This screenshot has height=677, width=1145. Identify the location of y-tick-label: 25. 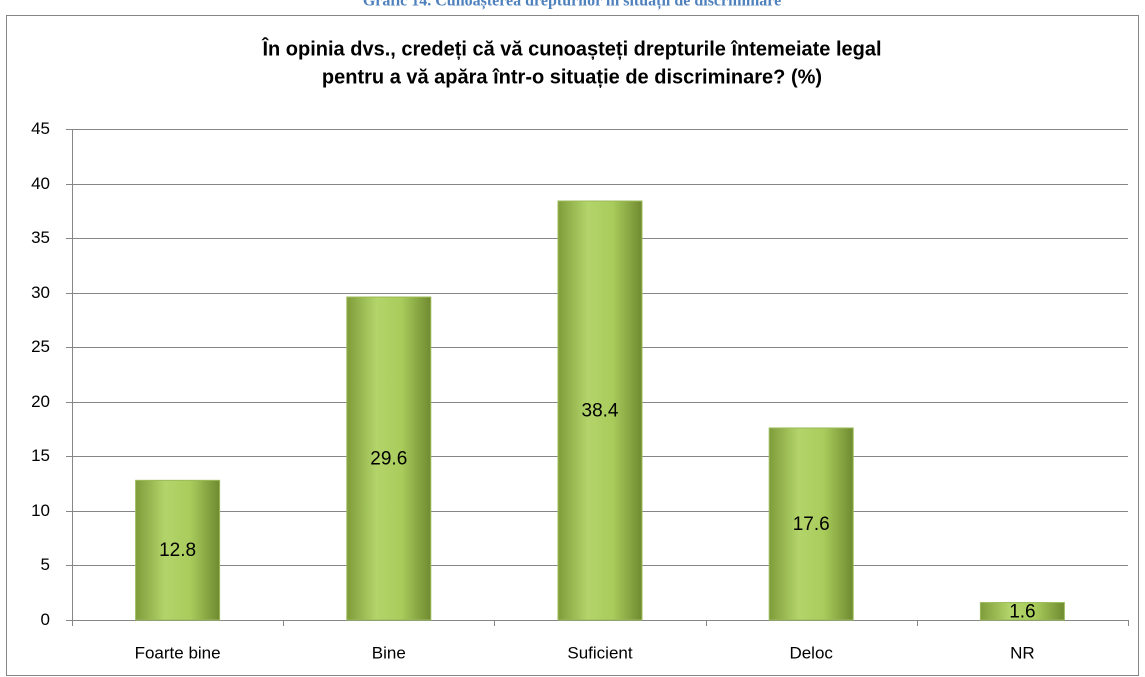
(40, 346).